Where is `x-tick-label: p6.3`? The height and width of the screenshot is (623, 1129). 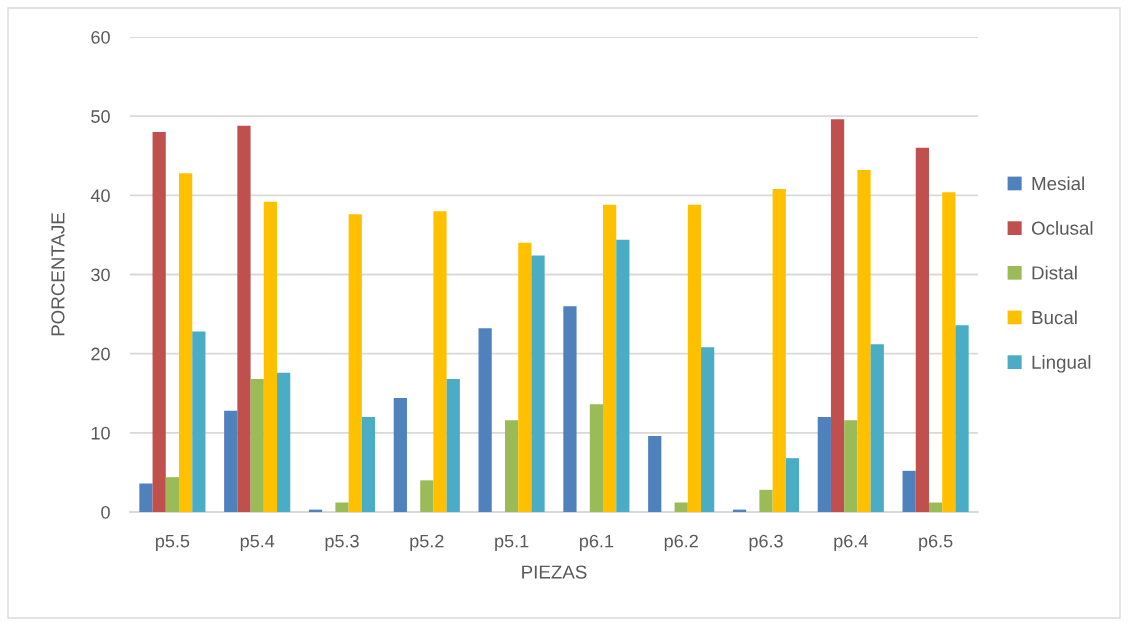
x-tick-label: p6.3 is located at coordinates (766, 543).